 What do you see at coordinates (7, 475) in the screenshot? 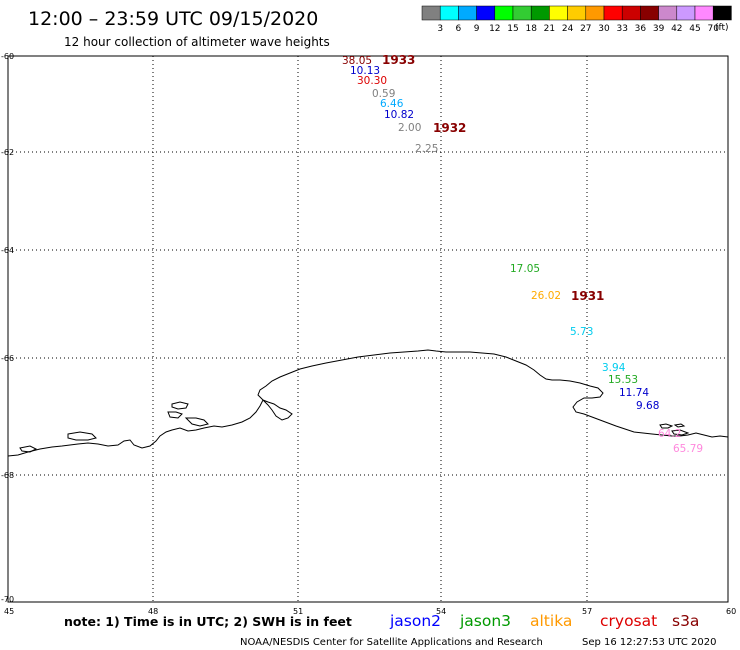
I see `lat-label: -68` at bounding box center [7, 475].